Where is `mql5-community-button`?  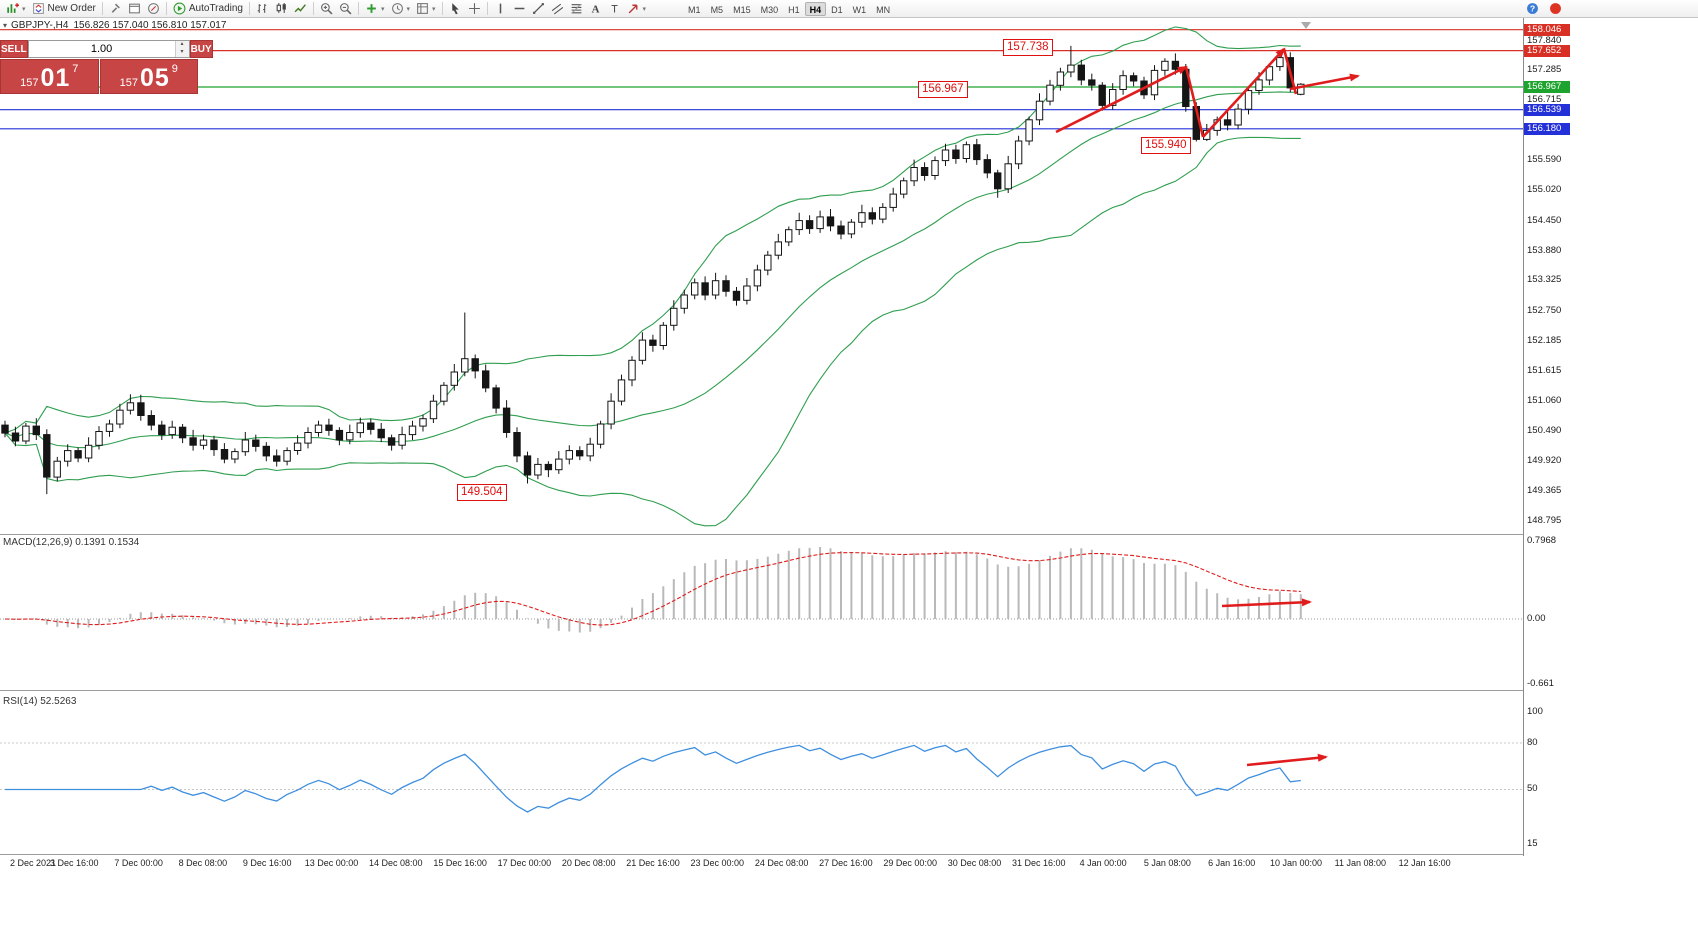 mql5-community-button is located at coordinates (115, 9).